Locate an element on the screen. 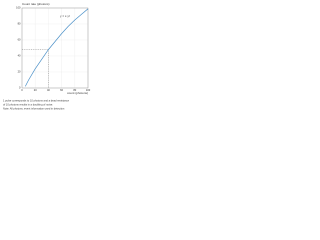 The height and width of the screenshot is (240, 320). y-axis-label: Count rate (photons) is located at coordinates (36, 4).